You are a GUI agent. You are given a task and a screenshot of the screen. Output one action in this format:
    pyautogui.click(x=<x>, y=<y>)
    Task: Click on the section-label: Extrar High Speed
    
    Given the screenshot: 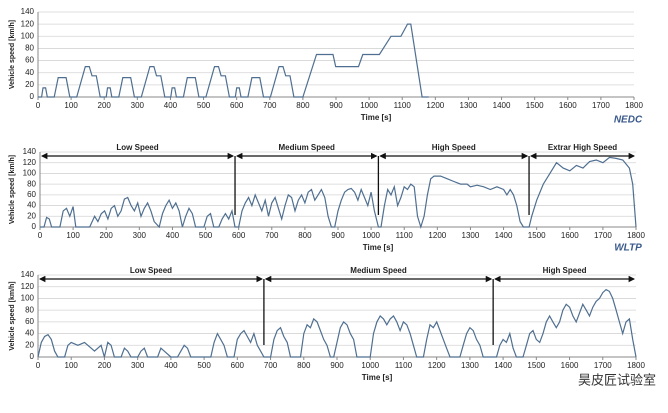 What is the action you would take?
    pyautogui.click(x=582, y=147)
    